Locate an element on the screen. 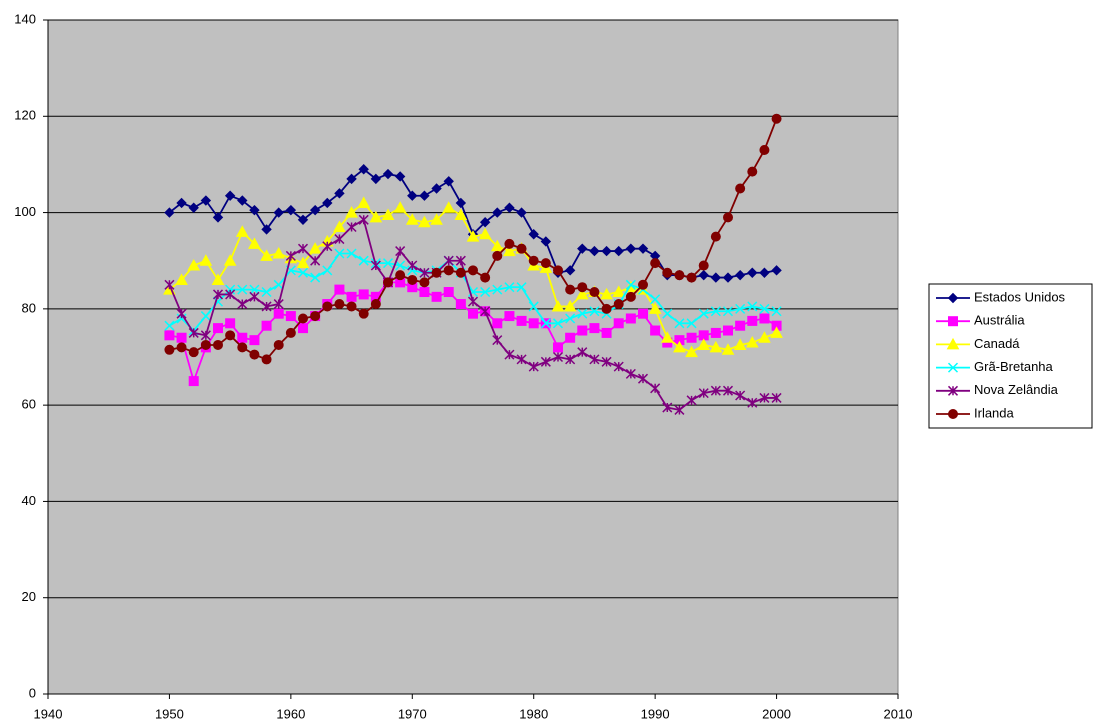  y-tick-label: 40 is located at coordinates (29, 500).